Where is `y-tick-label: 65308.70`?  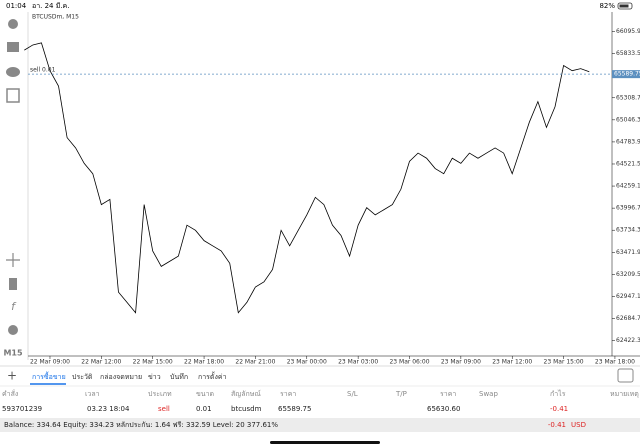 y-tick-label: 65308.70 is located at coordinates (628, 97).